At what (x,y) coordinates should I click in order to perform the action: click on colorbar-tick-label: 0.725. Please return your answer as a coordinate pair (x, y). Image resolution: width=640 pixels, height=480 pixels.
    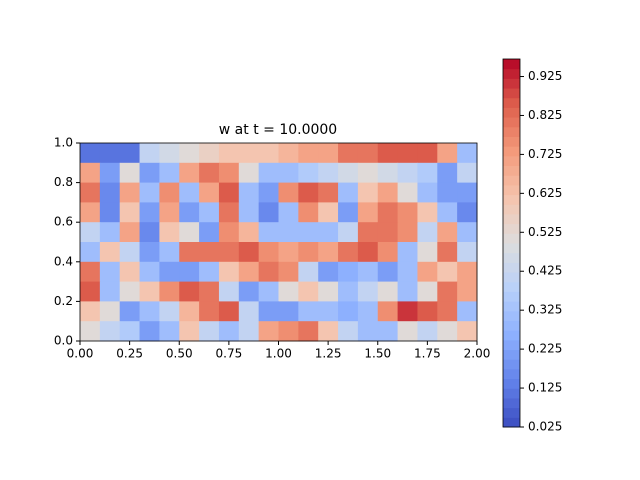
    Looking at the image, I should click on (545, 154).